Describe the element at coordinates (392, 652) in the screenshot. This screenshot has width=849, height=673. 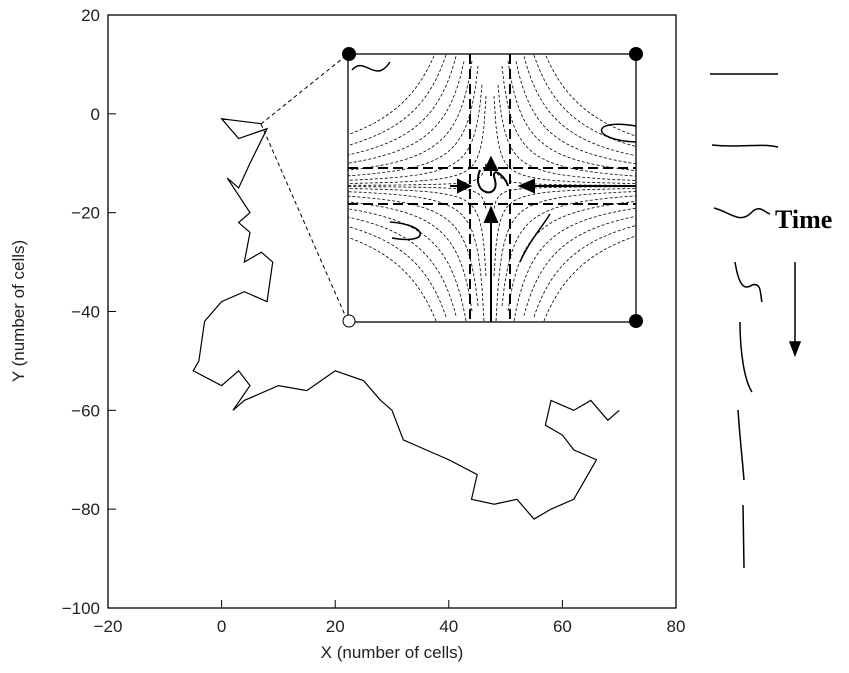
I see `x-axis-label: X (number of cells)` at that location.